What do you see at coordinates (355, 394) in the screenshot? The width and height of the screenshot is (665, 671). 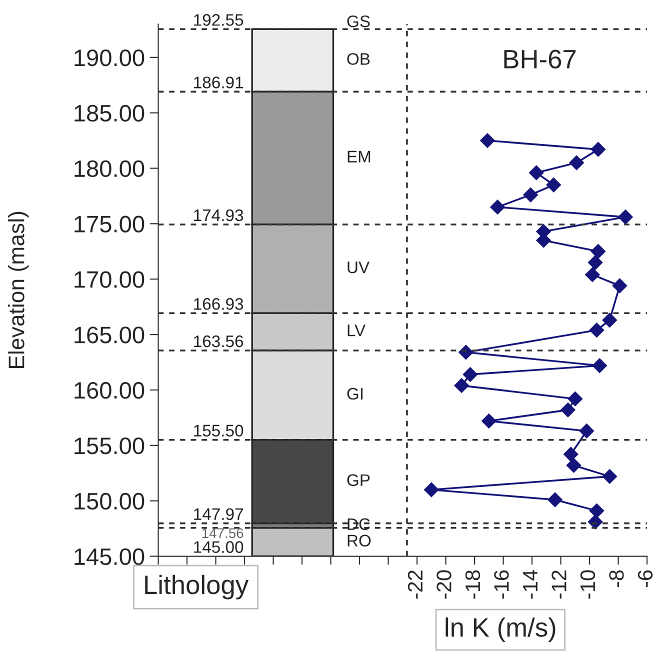 I see `band-label: GI` at bounding box center [355, 394].